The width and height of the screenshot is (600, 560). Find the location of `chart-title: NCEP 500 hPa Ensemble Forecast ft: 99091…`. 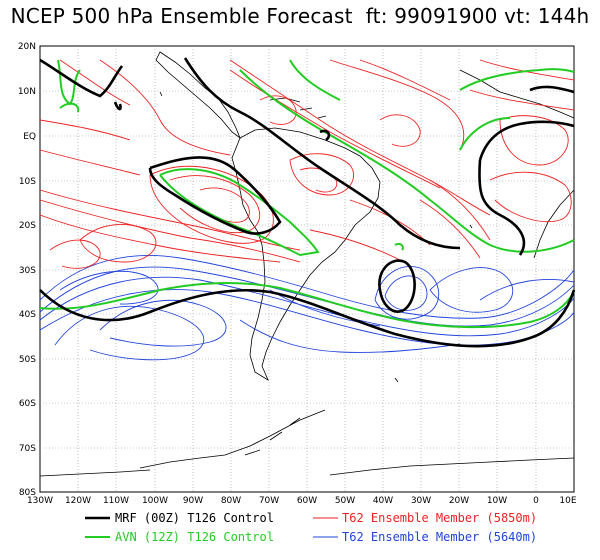

chart-title: NCEP 500 hPa Ensemble Forecast ft: 99091… is located at coordinates (300, 16).